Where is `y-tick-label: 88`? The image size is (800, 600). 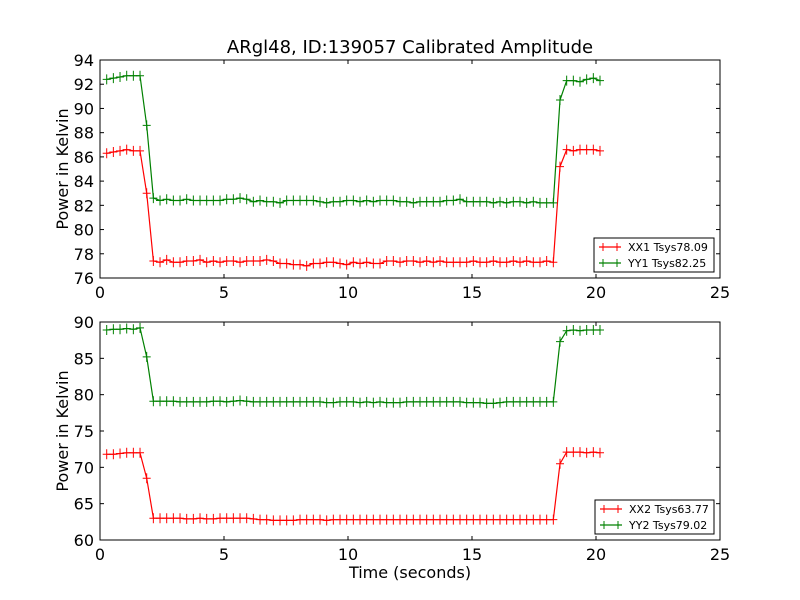 y-tick-label: 88 is located at coordinates (84, 133).